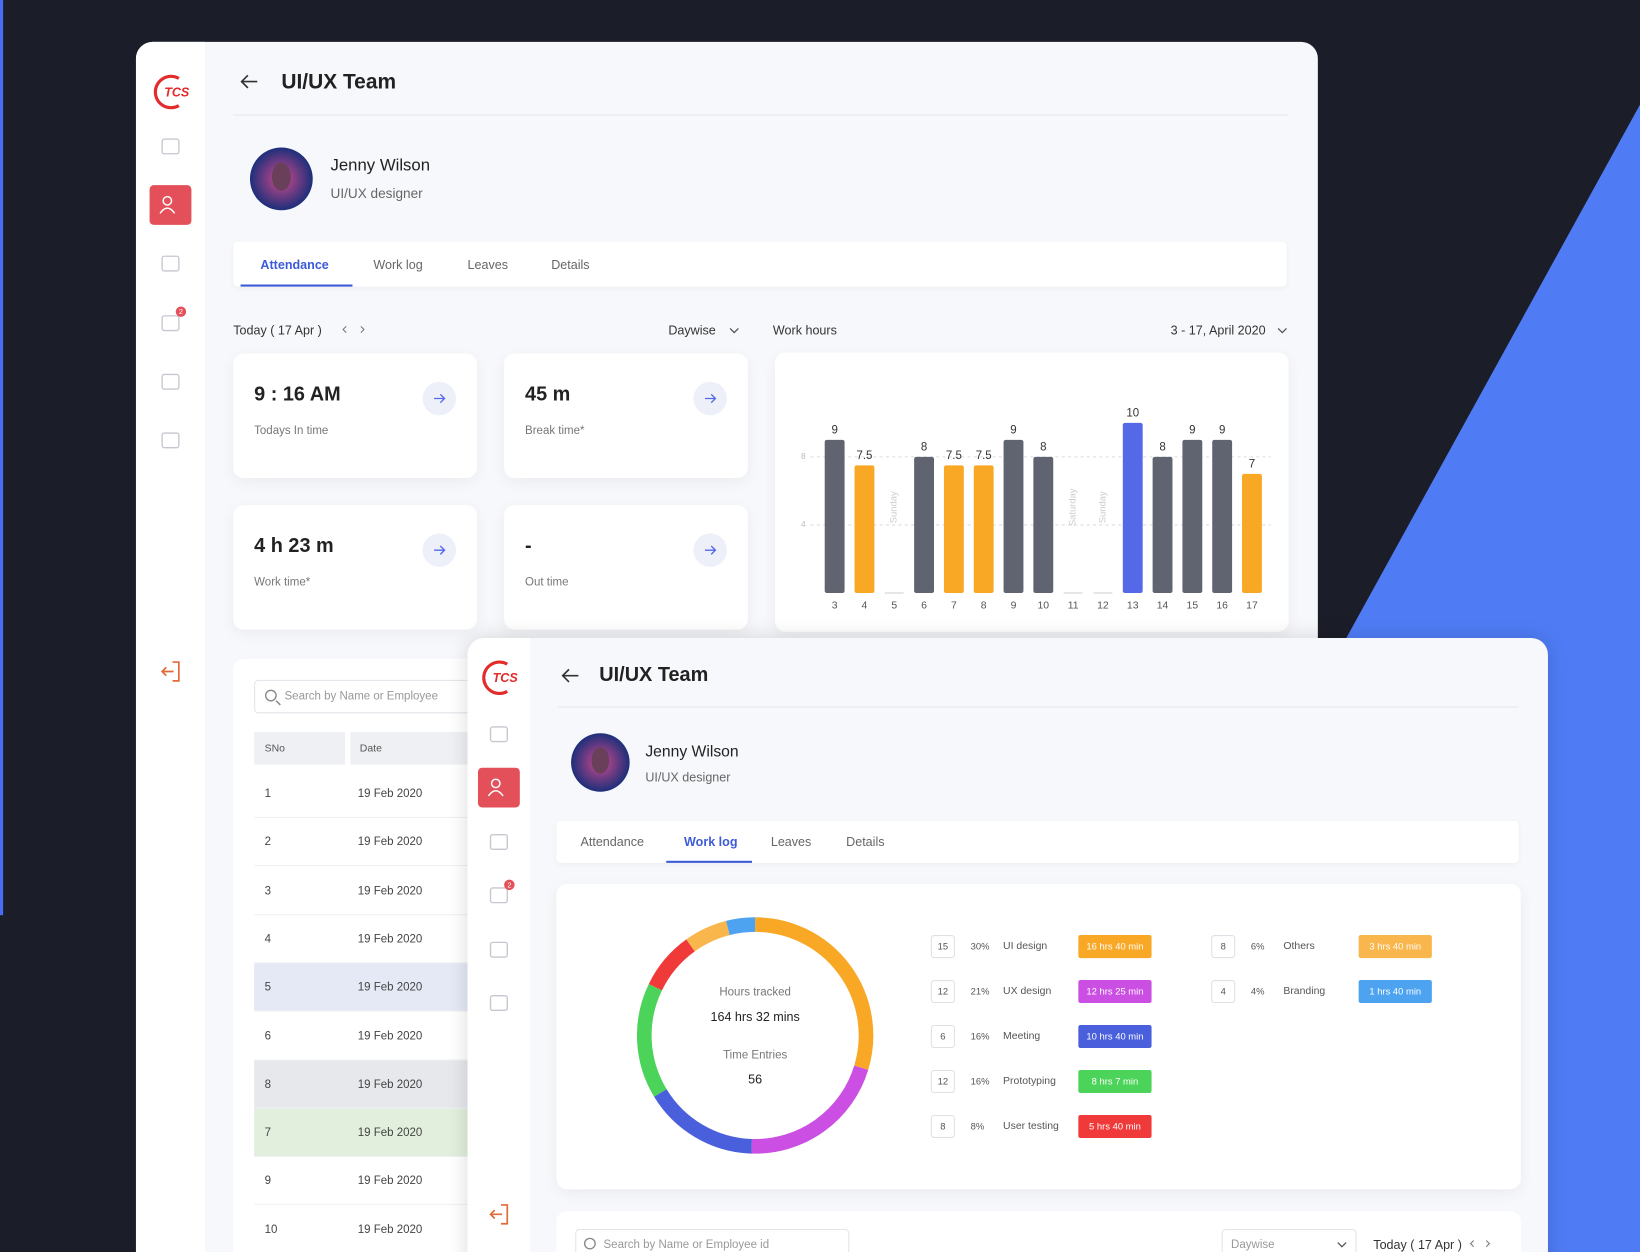 Image resolution: width=1640 pixels, height=1252 pixels. I want to click on tab-bar, so click(760, 264).